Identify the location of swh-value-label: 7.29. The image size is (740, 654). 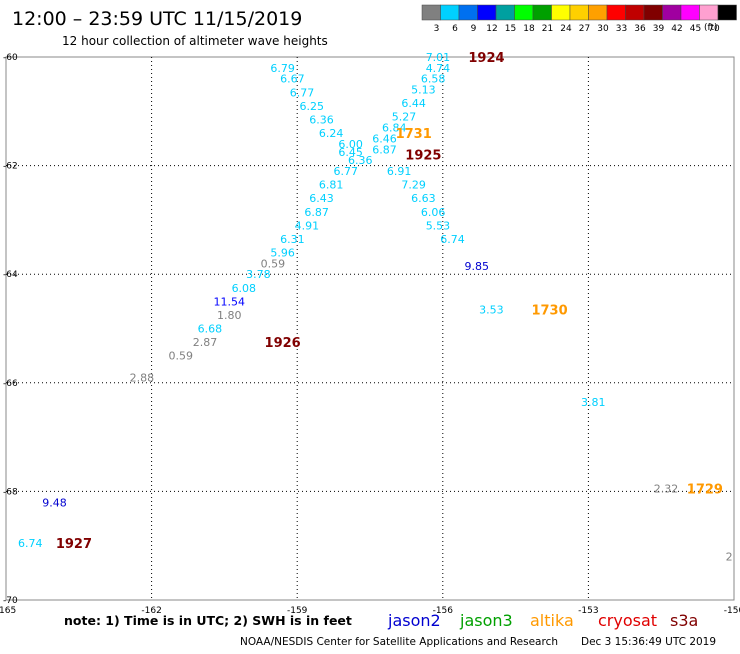
(413, 185).